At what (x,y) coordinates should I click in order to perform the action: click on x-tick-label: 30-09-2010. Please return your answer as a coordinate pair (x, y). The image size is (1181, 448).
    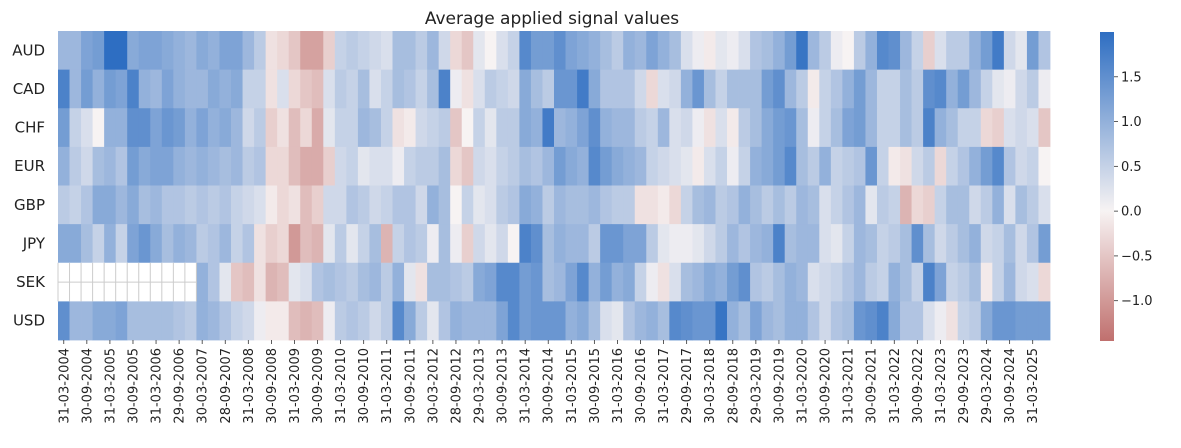
    Looking at the image, I should click on (364, 386).